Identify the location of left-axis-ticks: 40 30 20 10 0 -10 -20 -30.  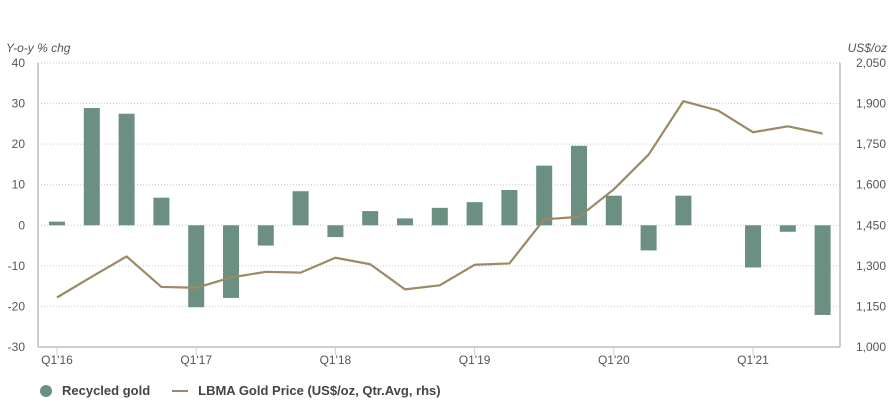
(17, 205).